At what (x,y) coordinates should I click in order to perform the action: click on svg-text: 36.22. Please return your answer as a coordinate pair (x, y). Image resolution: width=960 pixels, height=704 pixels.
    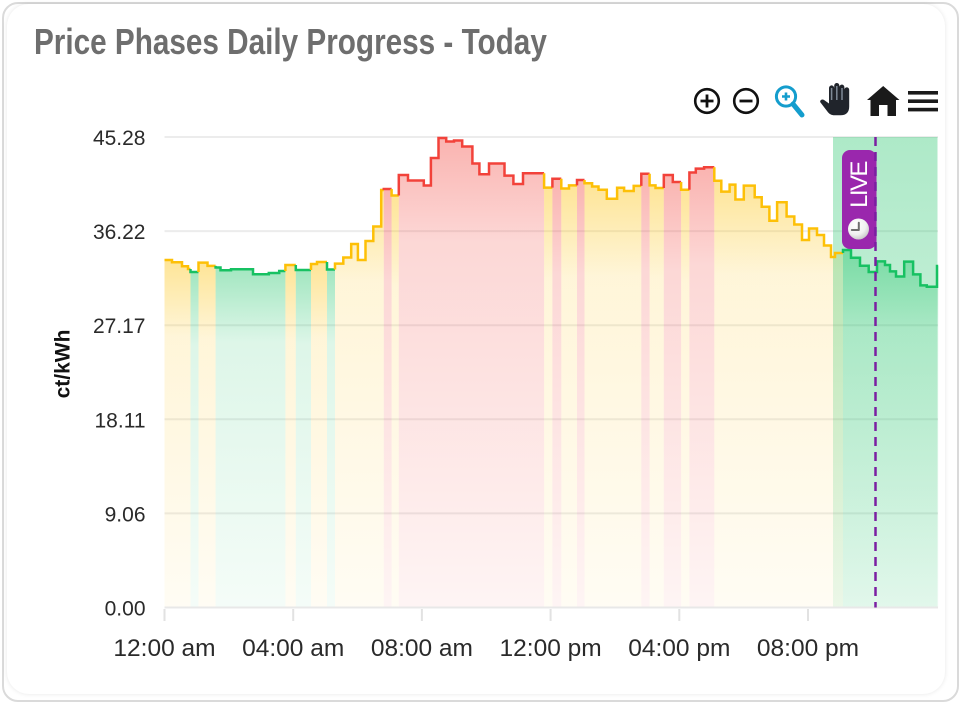
    Looking at the image, I should click on (119, 232).